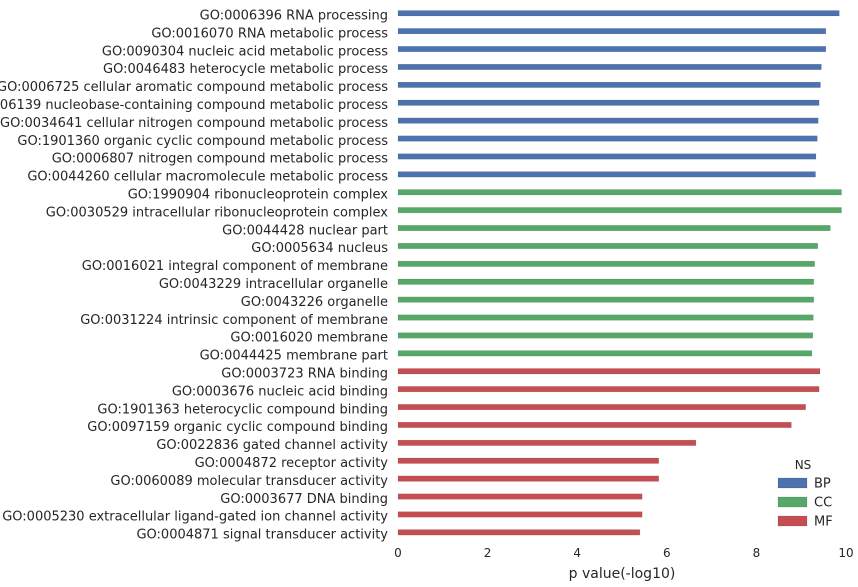  What do you see at coordinates (292, 463) in the screenshot?
I see `category-label: GO:0004872 receptor activity` at bounding box center [292, 463].